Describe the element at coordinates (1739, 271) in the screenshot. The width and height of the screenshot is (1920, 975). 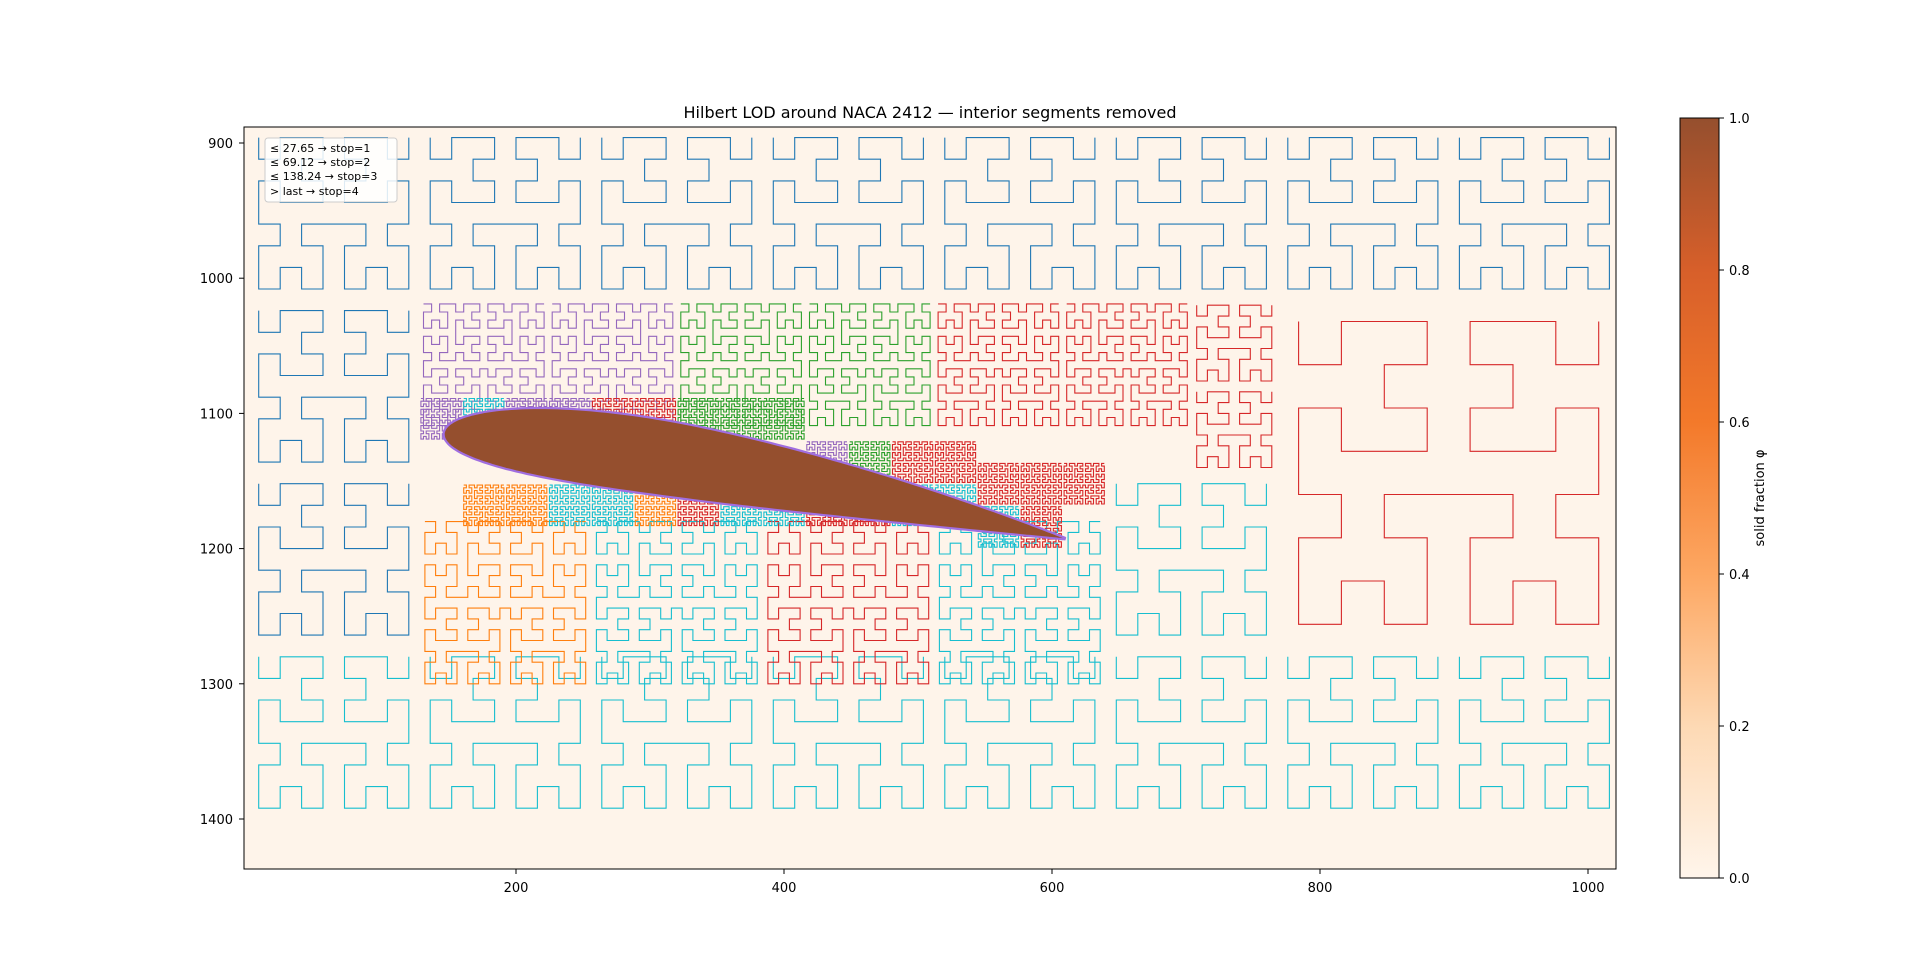
I see `colorbar-tick-label: 0.8` at that location.